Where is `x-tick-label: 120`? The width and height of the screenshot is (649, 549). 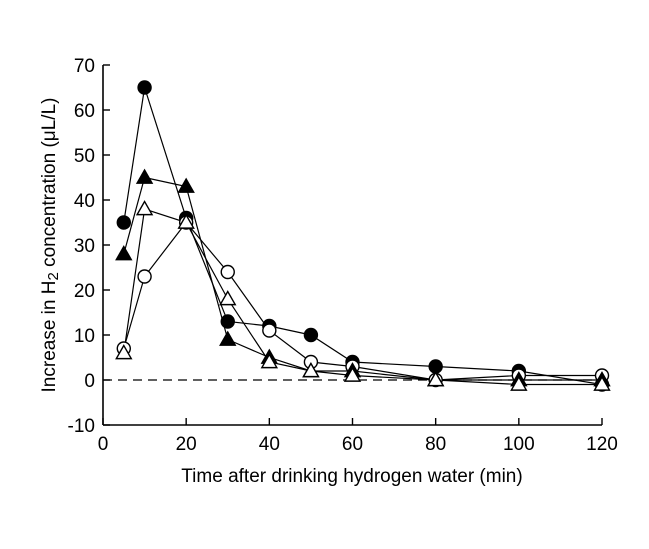
x-tick-label: 120 is located at coordinates (602, 444).